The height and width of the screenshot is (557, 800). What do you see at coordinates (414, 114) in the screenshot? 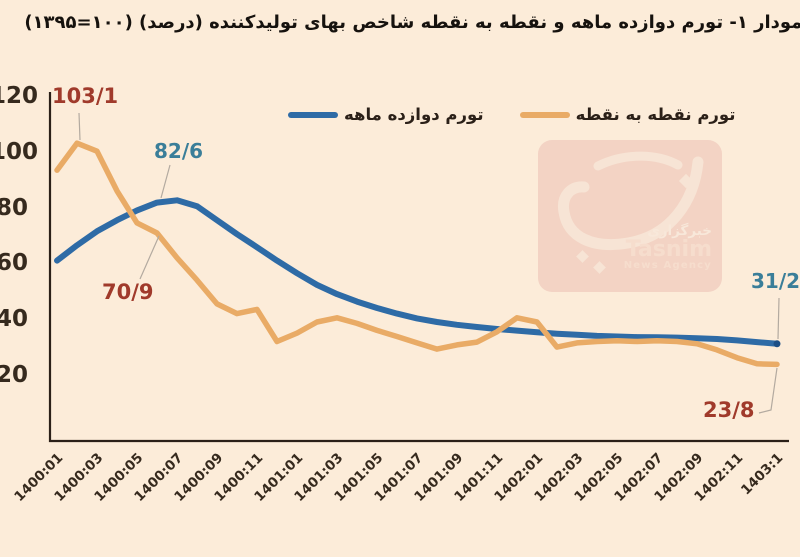
I see `twelve-month-legend-label: تورم دوازده ماهه` at bounding box center [414, 114].